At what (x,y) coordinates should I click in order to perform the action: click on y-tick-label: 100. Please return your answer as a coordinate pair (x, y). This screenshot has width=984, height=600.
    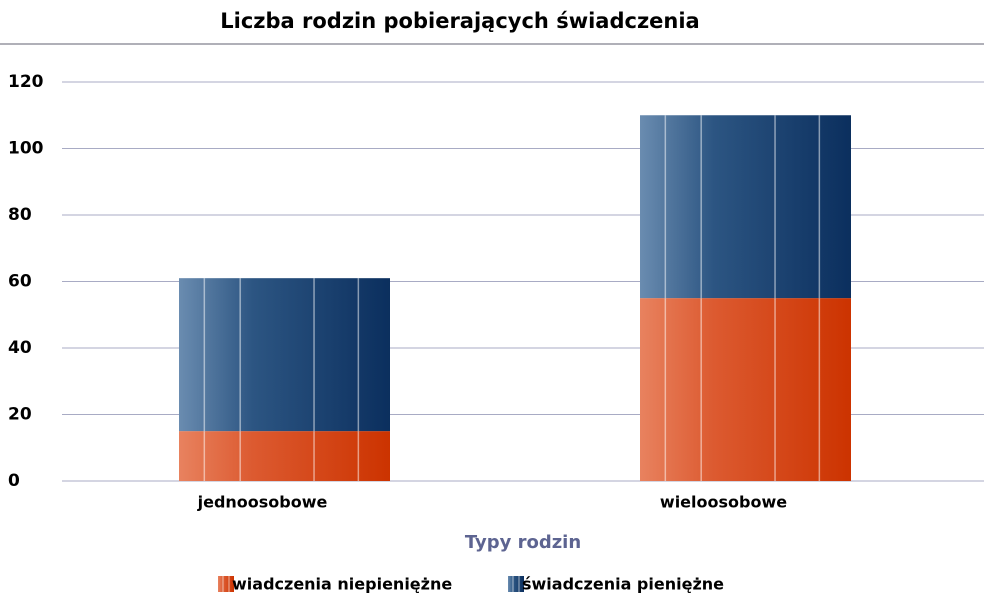
    Looking at the image, I should click on (26, 149).